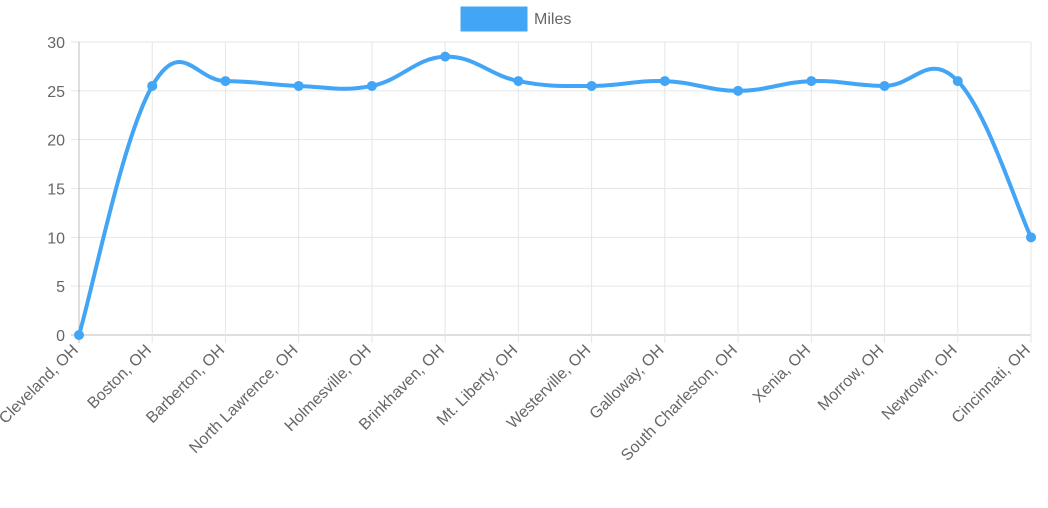 This screenshot has width=1048, height=508. What do you see at coordinates (56, 92) in the screenshot?
I see `y-tick-label: 25` at bounding box center [56, 92].